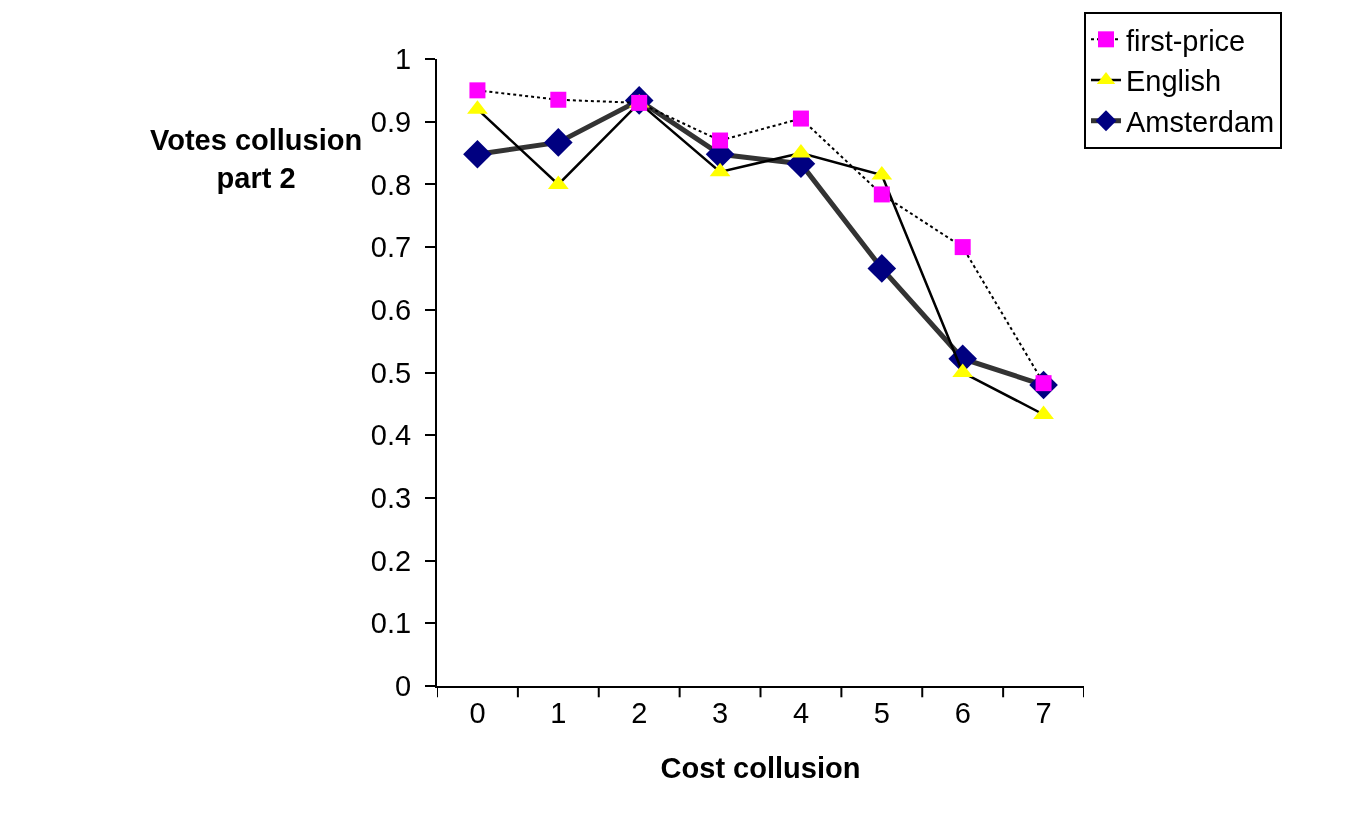 The height and width of the screenshot is (832, 1345). I want to click on y-tick-label: 0, so click(403, 686).